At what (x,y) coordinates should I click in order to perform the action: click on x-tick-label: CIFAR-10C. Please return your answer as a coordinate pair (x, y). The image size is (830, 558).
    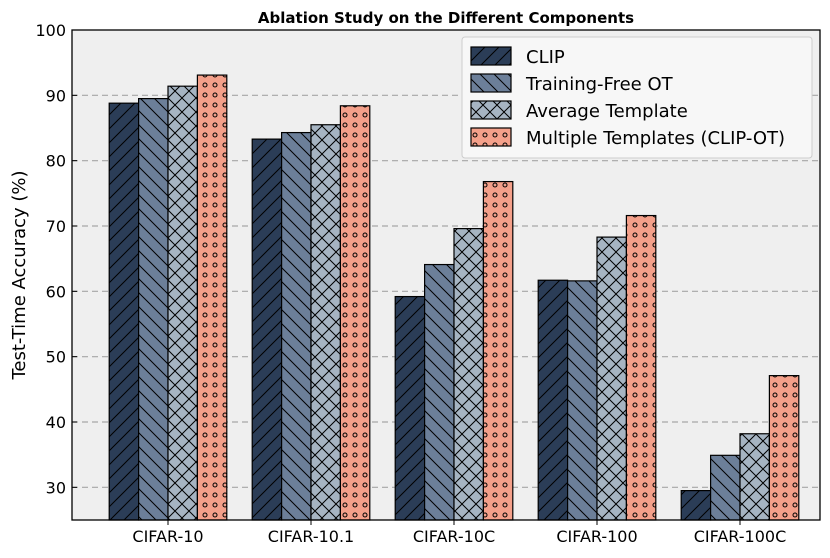
    Looking at the image, I should click on (454, 536).